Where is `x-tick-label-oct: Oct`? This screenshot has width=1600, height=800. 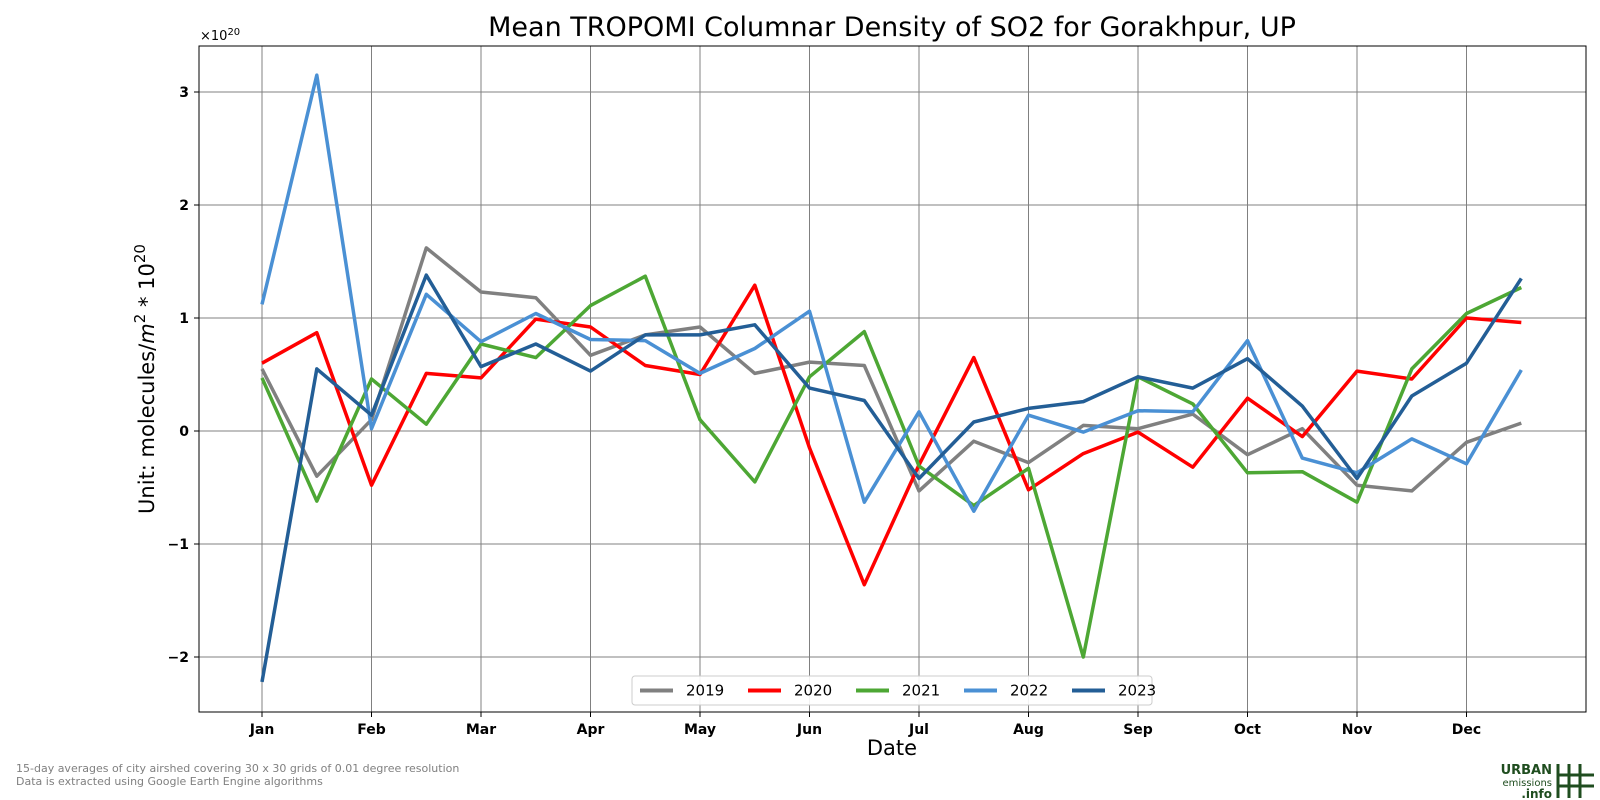
x-tick-label-oct: Oct is located at coordinates (1247, 730).